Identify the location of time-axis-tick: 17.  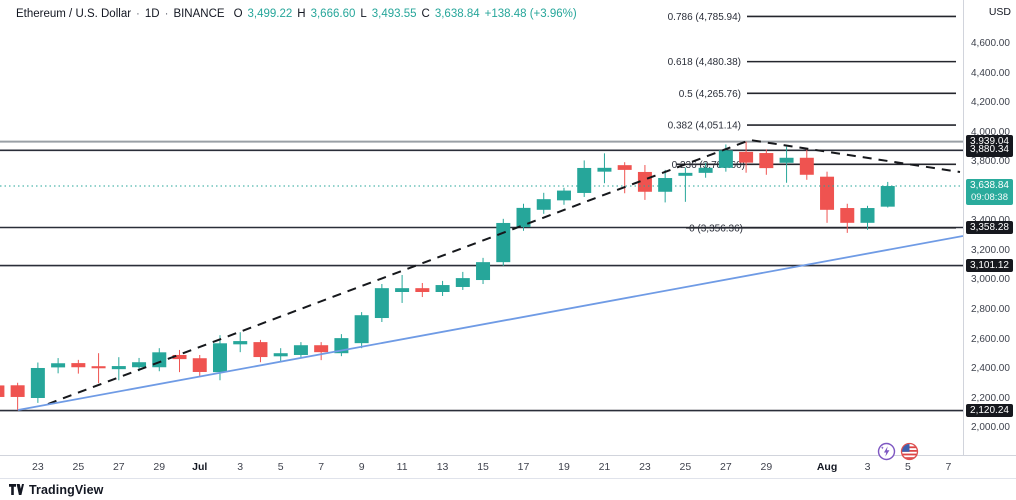
(523, 467).